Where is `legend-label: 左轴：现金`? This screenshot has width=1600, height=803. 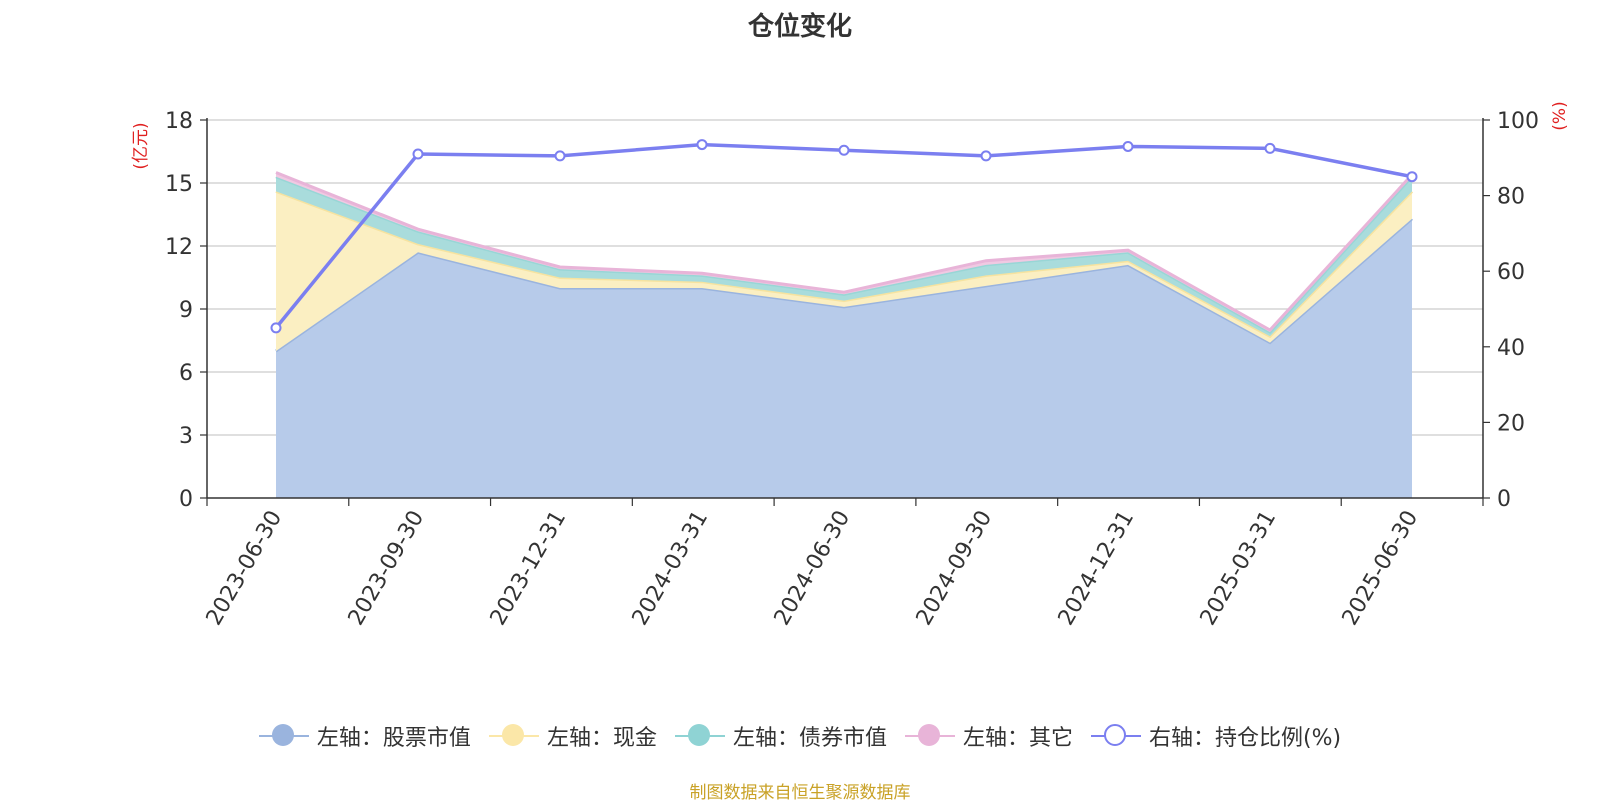 legend-label: 左轴：现金 is located at coordinates (601, 738).